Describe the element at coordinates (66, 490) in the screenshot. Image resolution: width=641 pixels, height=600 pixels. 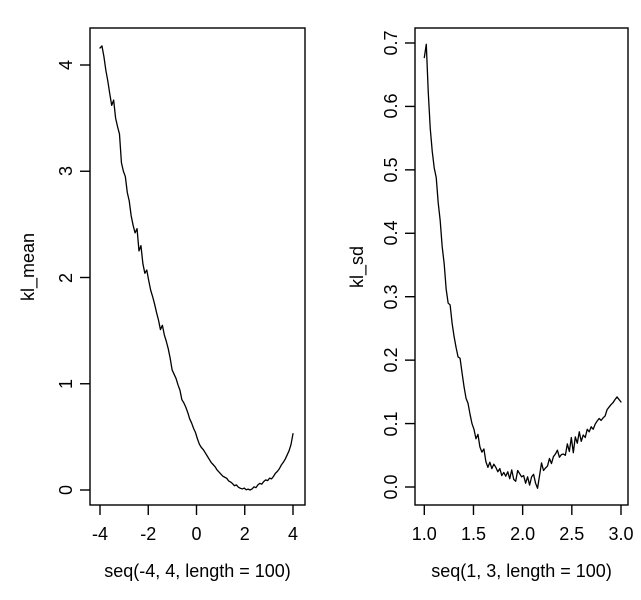
I see `y-tick-label-left-0: 0` at that location.